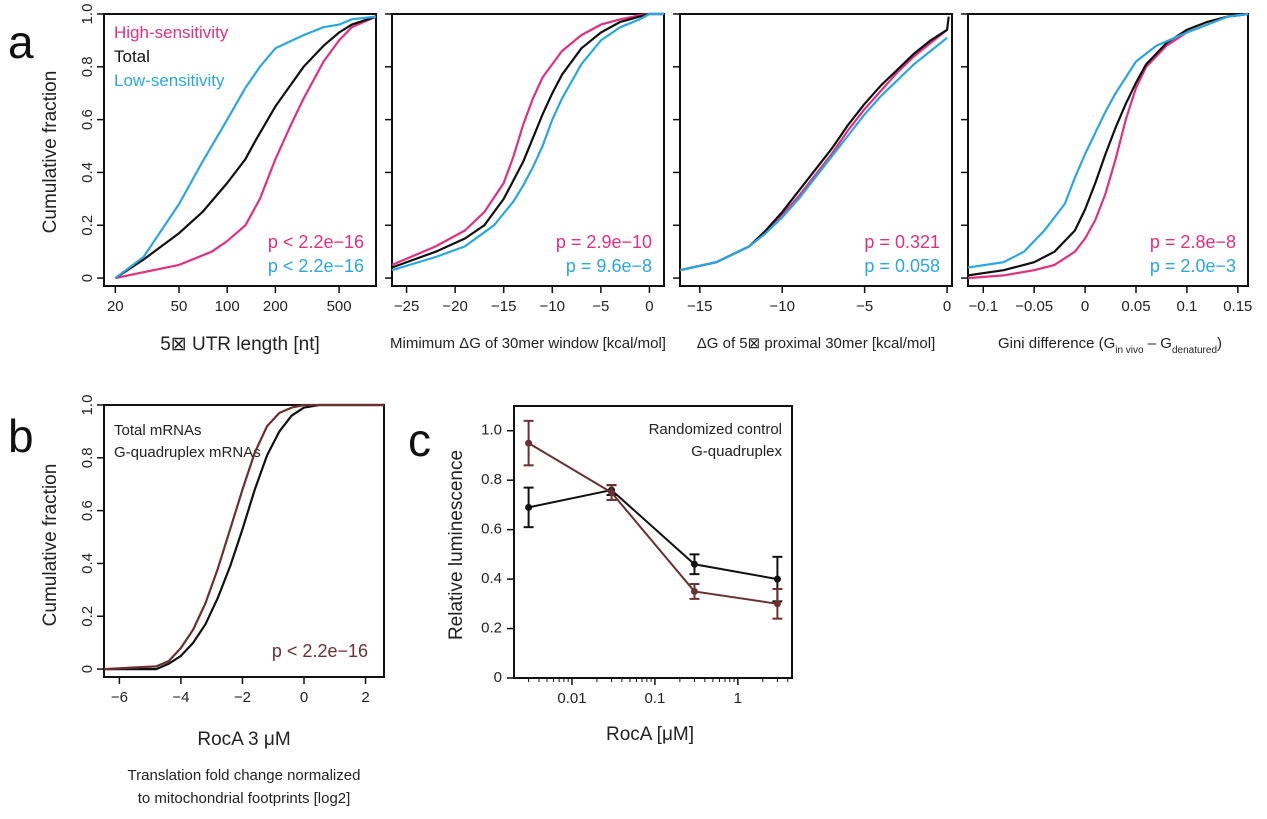 The image size is (1267, 819). Describe the element at coordinates (316, 266) in the screenshot. I see `p-value-low-a1: p < 2.2e−16` at that location.